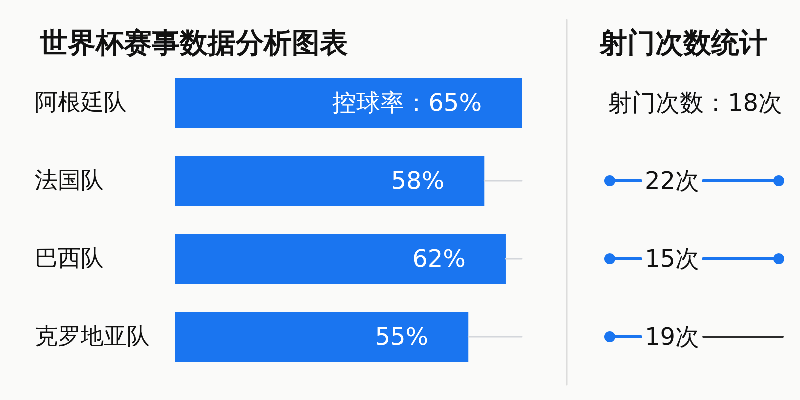  I want to click on data-label: 22次, so click(672, 181).